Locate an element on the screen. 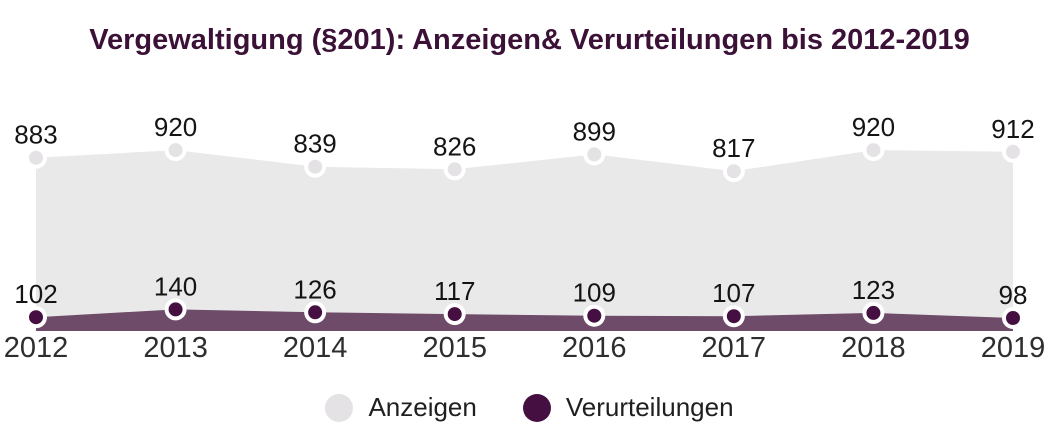  anzeigen-marker-2014 is located at coordinates (315, 166).